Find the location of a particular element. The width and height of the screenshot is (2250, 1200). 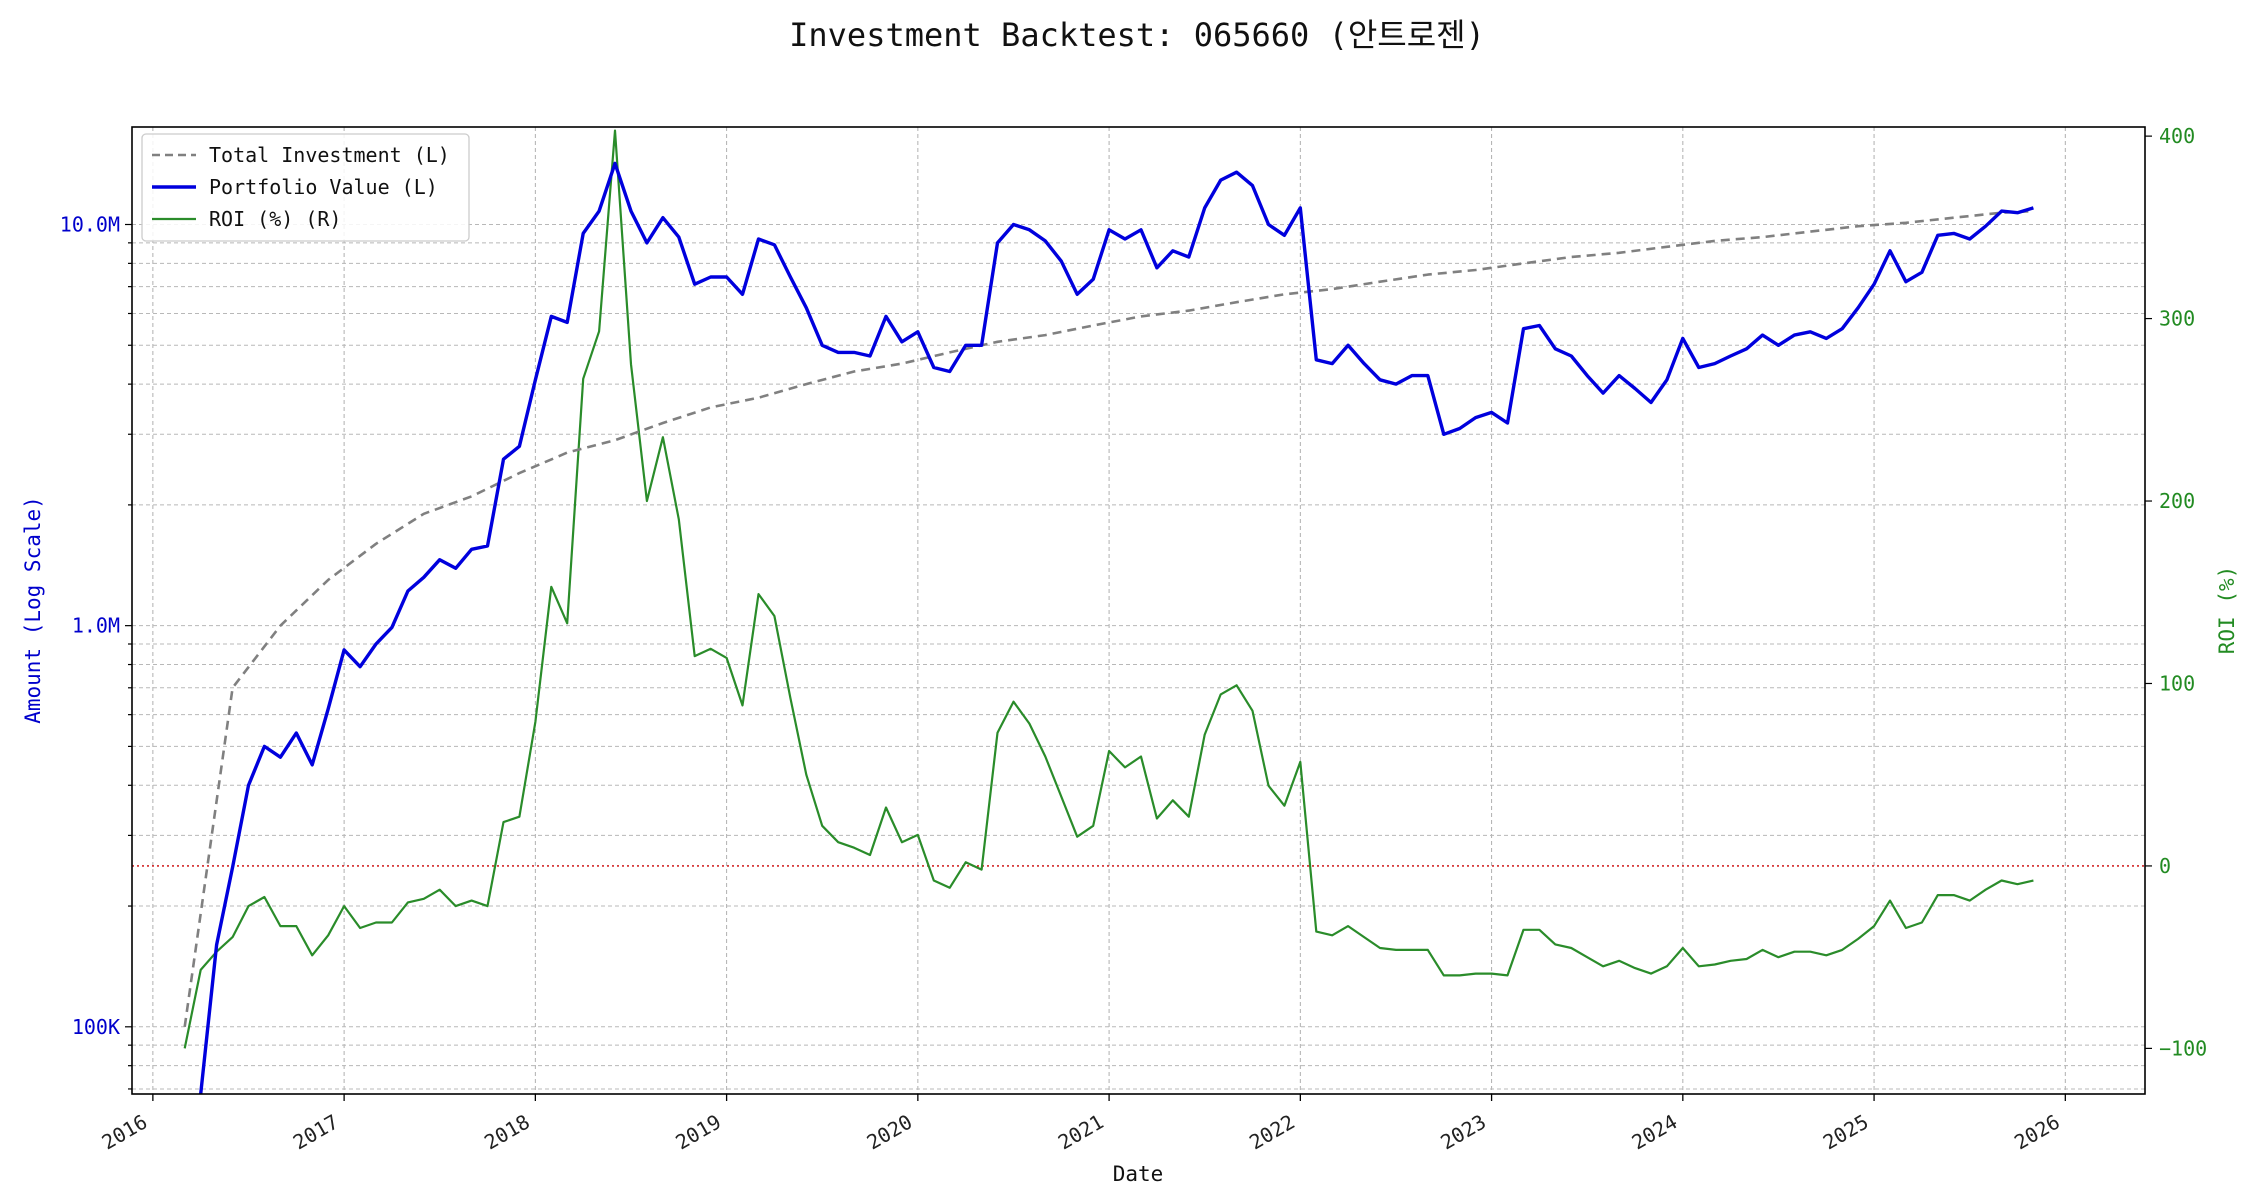

legend-portfolio-value-label: Portfolio Value (L) is located at coordinates (323, 187).